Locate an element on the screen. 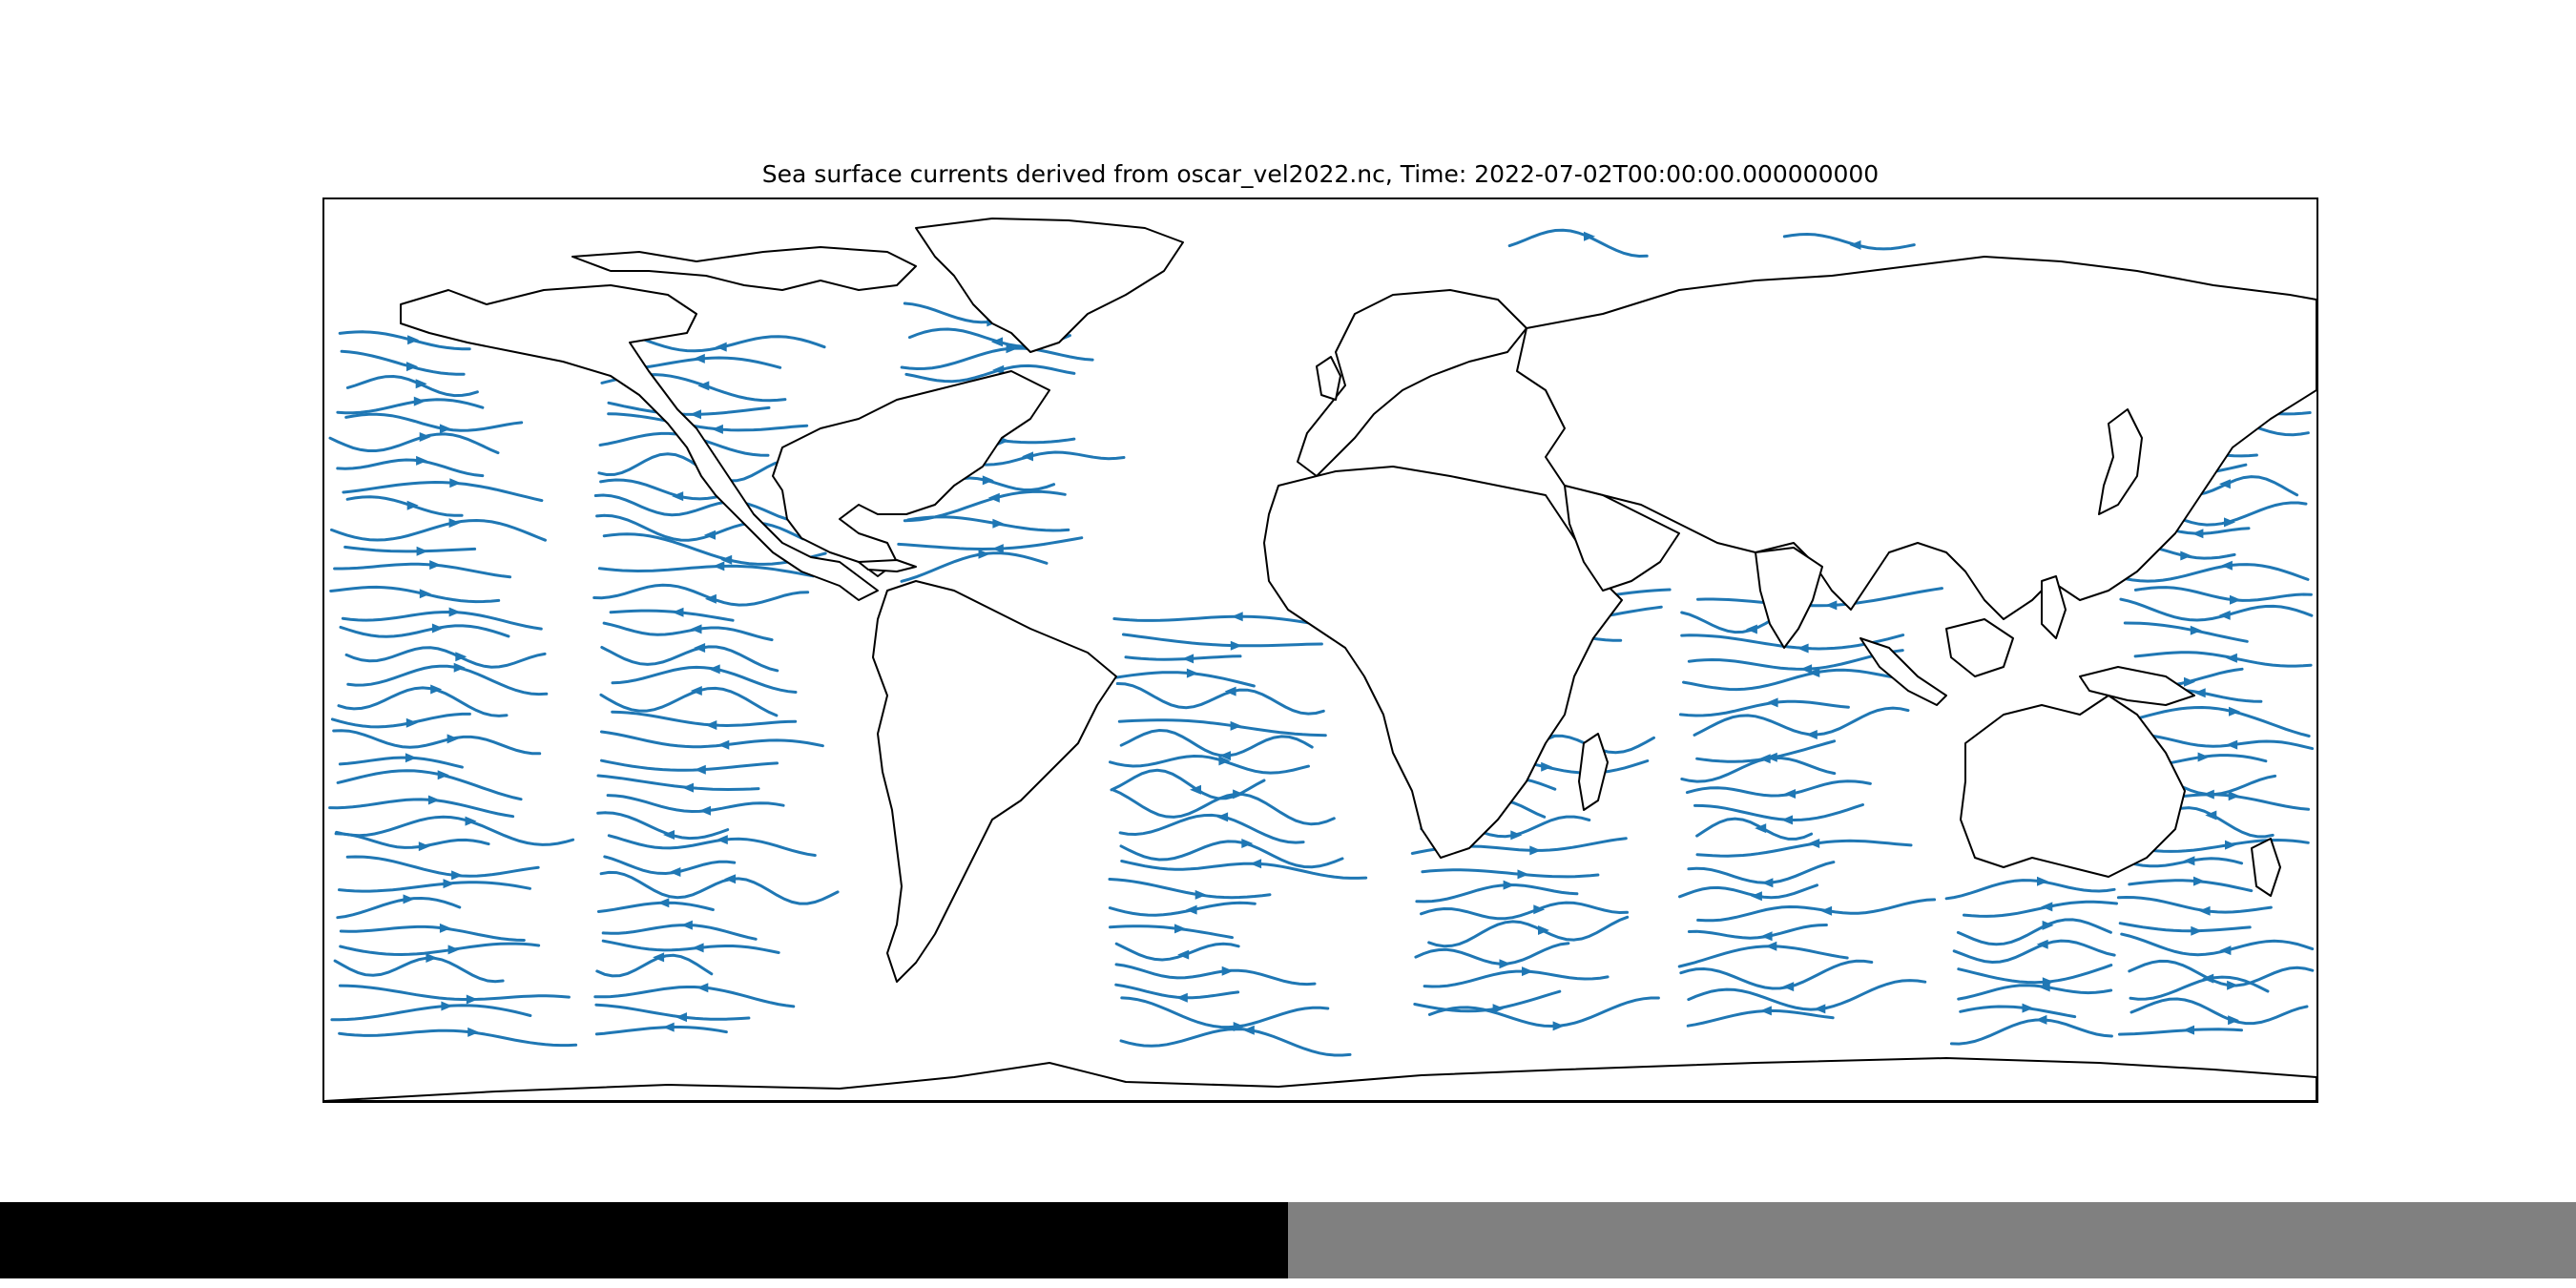  coastline-japan is located at coordinates (2120, 461).